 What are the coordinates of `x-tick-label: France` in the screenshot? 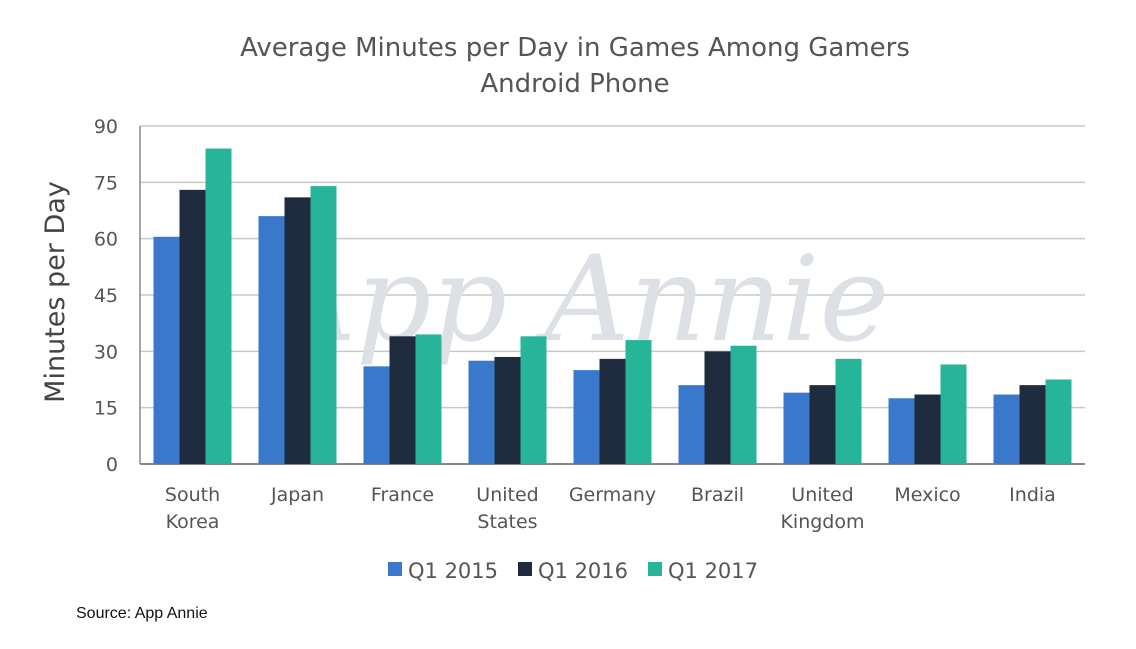 It's located at (402, 495).